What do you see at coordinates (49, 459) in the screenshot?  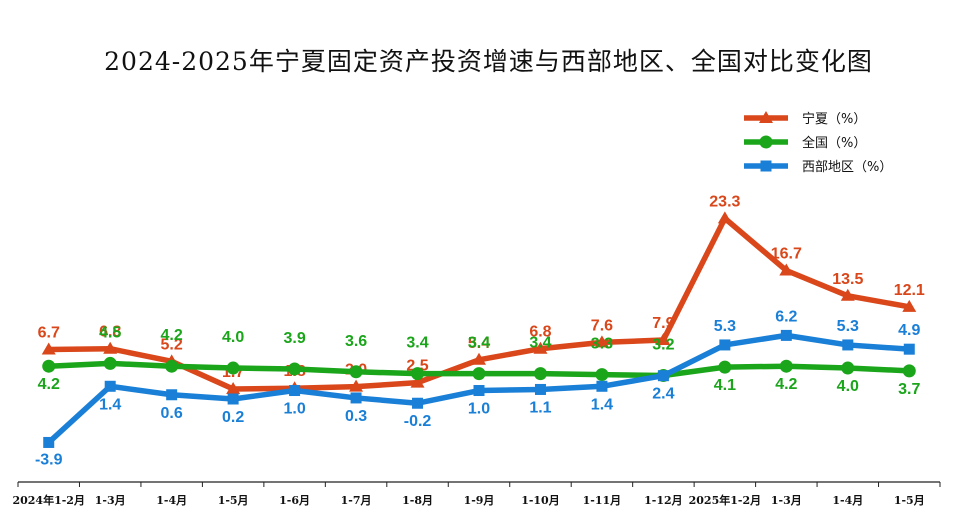 I see `data-label: -3.9` at bounding box center [49, 459].